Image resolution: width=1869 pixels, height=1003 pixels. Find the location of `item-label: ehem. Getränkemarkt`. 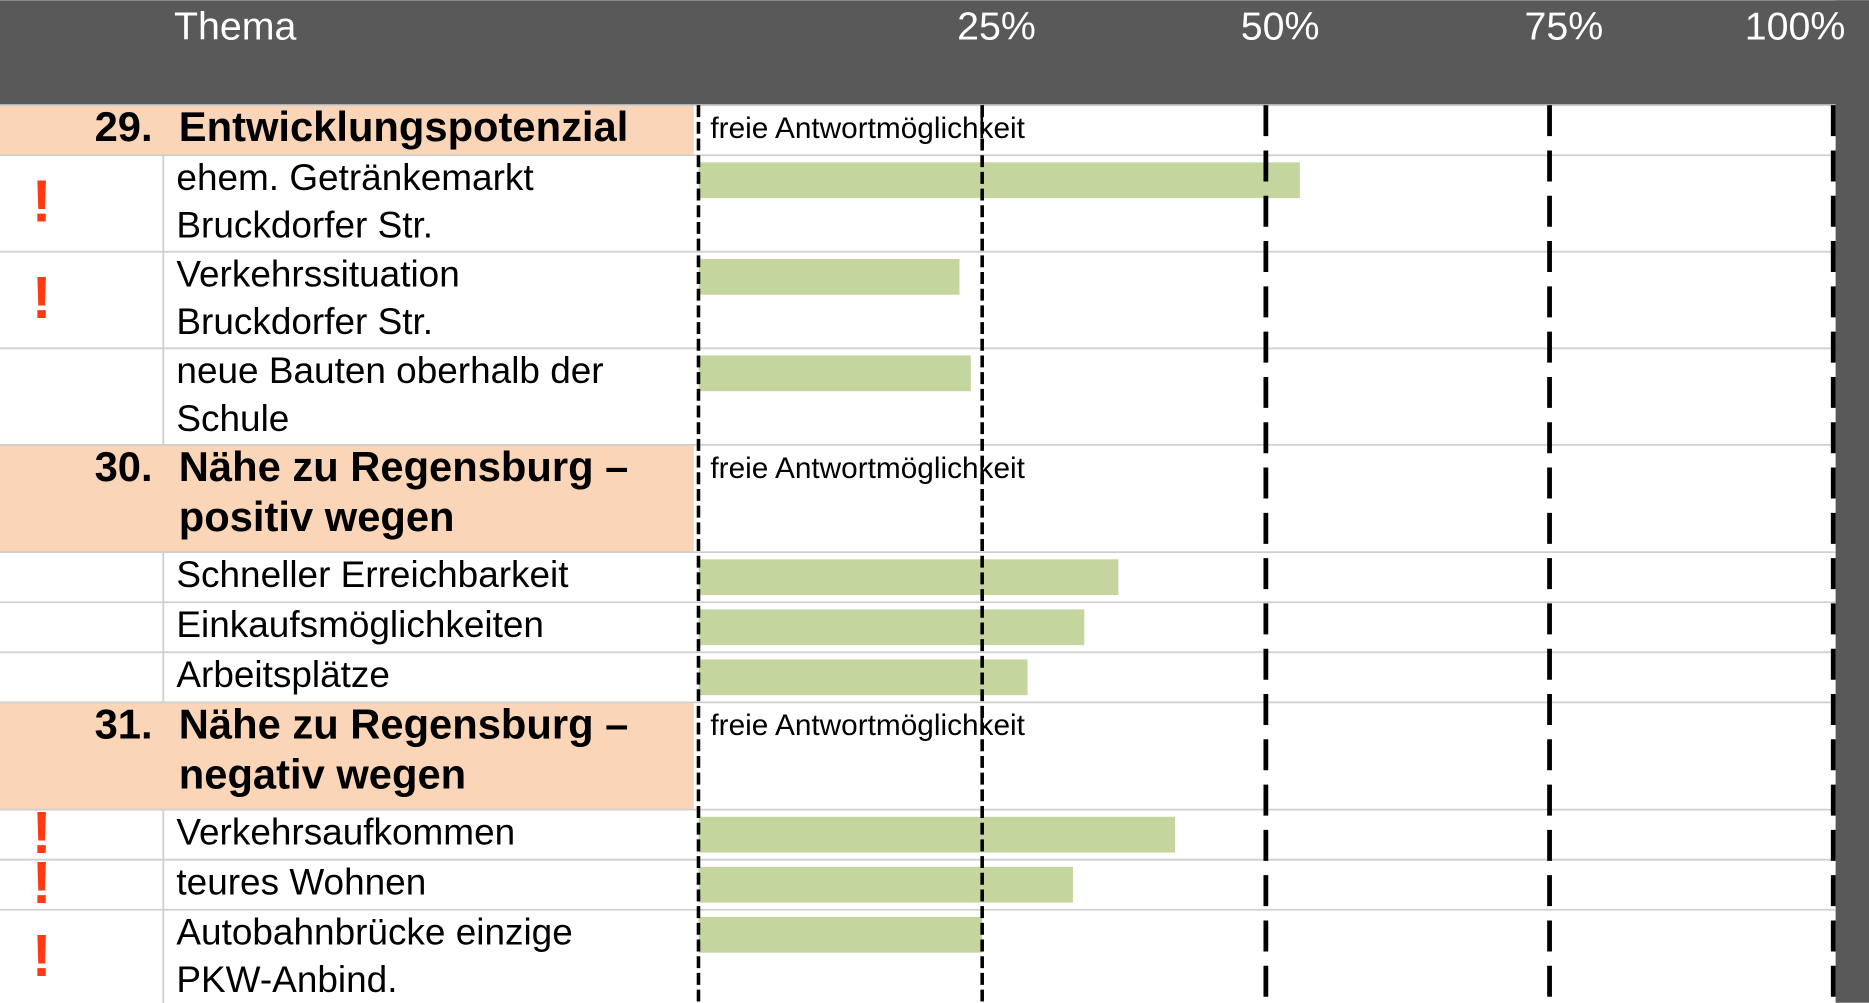

item-label: ehem. Getränkemarkt is located at coordinates (354, 177).